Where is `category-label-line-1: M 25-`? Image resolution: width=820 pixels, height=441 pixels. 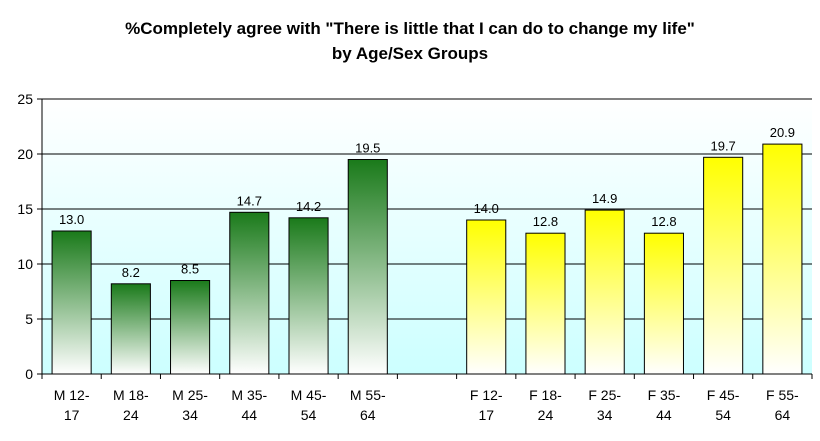 category-label-line-1: M 25- is located at coordinates (190, 395).